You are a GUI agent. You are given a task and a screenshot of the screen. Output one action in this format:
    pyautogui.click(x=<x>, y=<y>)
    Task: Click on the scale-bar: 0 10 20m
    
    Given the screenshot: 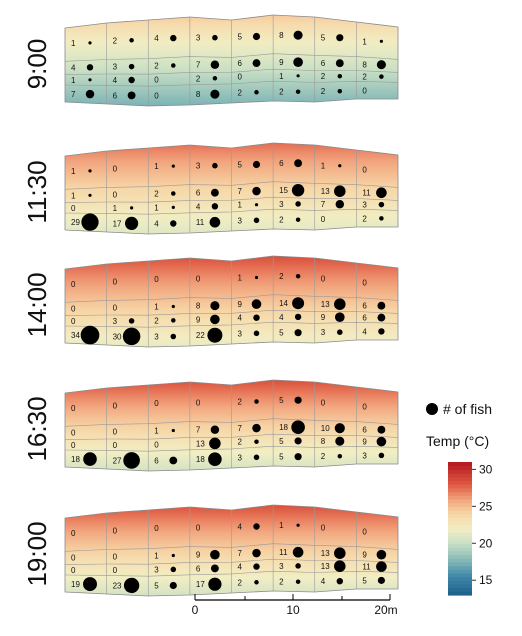 What is the action you would take?
    pyautogui.click(x=295, y=605)
    